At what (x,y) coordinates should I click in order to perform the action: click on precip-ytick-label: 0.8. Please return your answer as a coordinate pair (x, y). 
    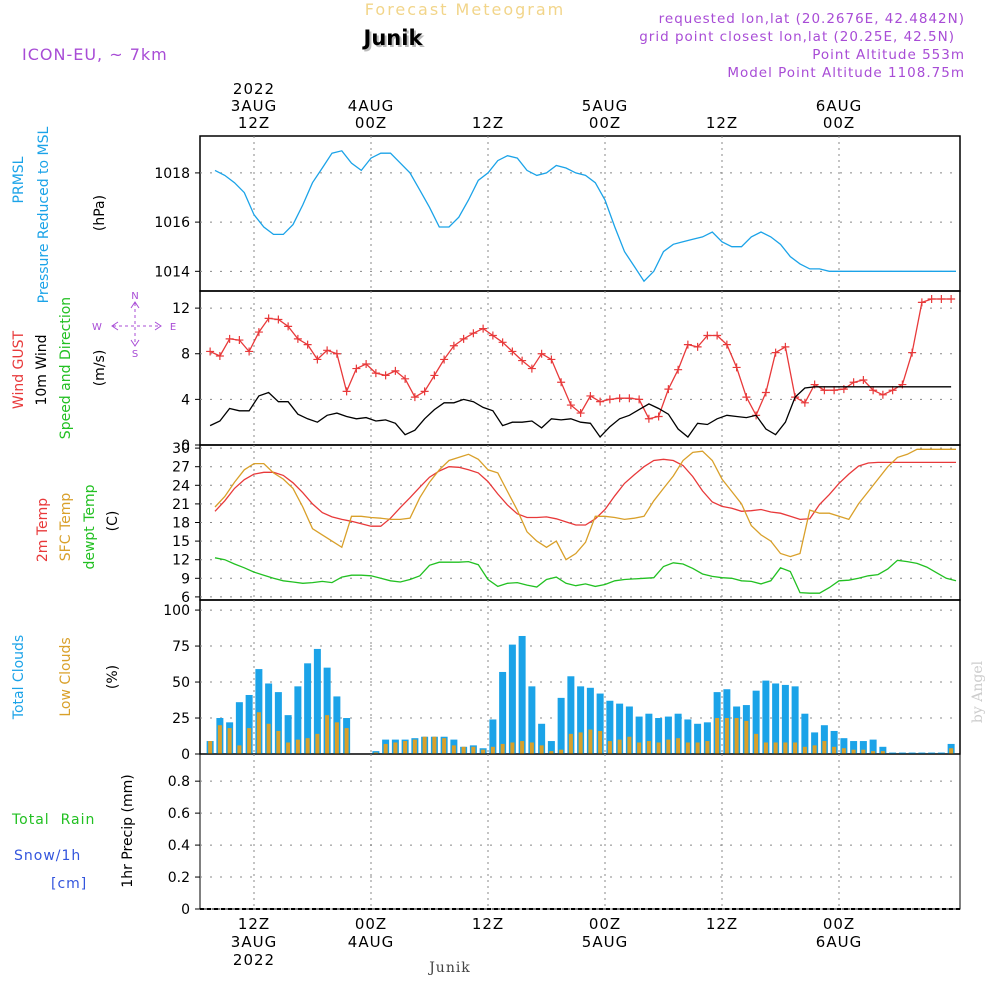
    Looking at the image, I should click on (179, 782).